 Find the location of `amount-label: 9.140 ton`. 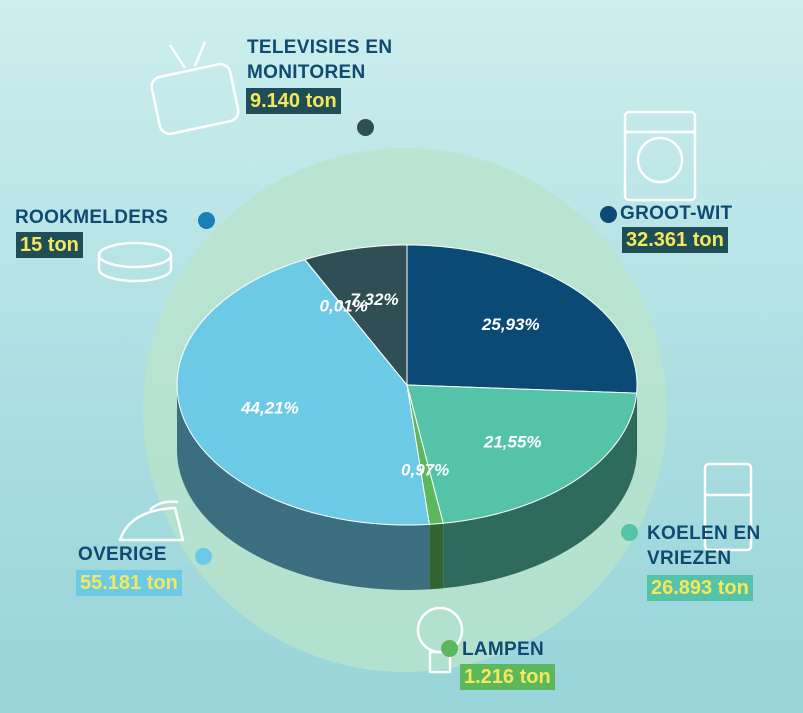

amount-label: 9.140 ton is located at coordinates (293, 101).